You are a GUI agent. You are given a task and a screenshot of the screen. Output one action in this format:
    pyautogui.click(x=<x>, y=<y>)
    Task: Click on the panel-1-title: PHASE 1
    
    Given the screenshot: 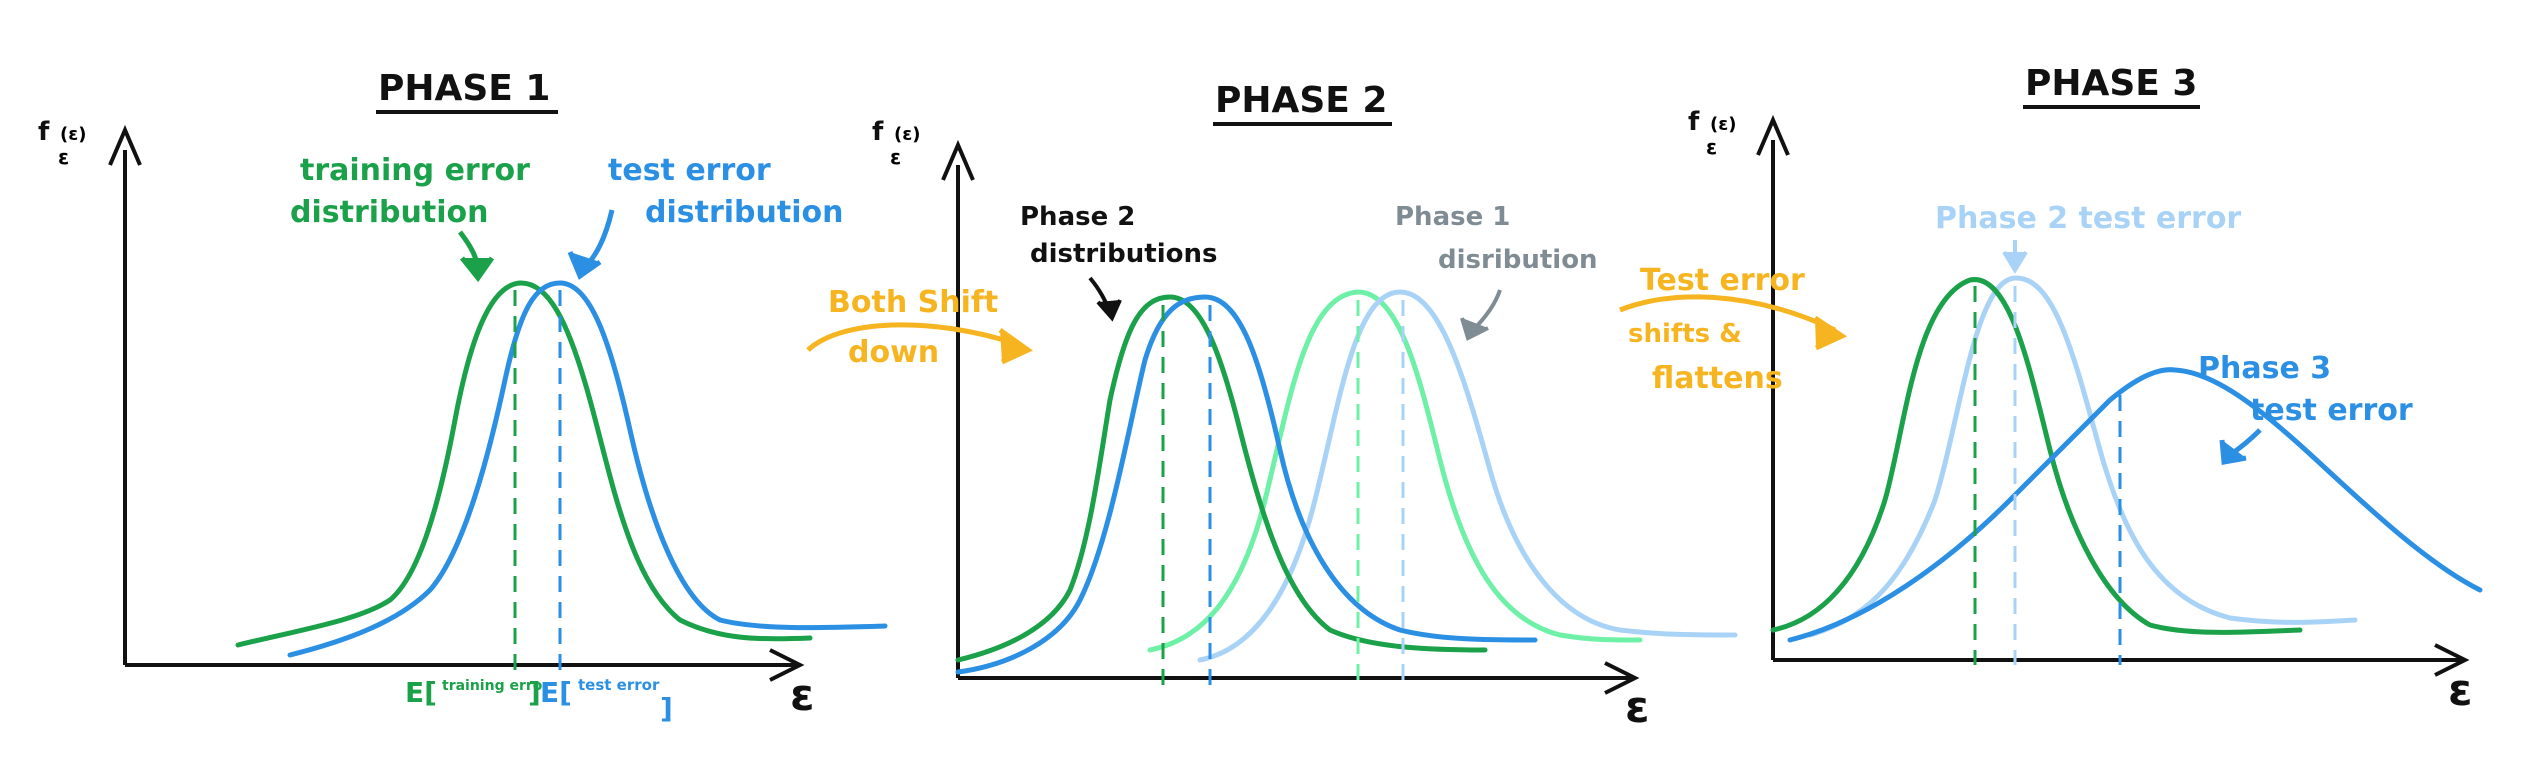 What is the action you would take?
    pyautogui.click(x=464, y=88)
    